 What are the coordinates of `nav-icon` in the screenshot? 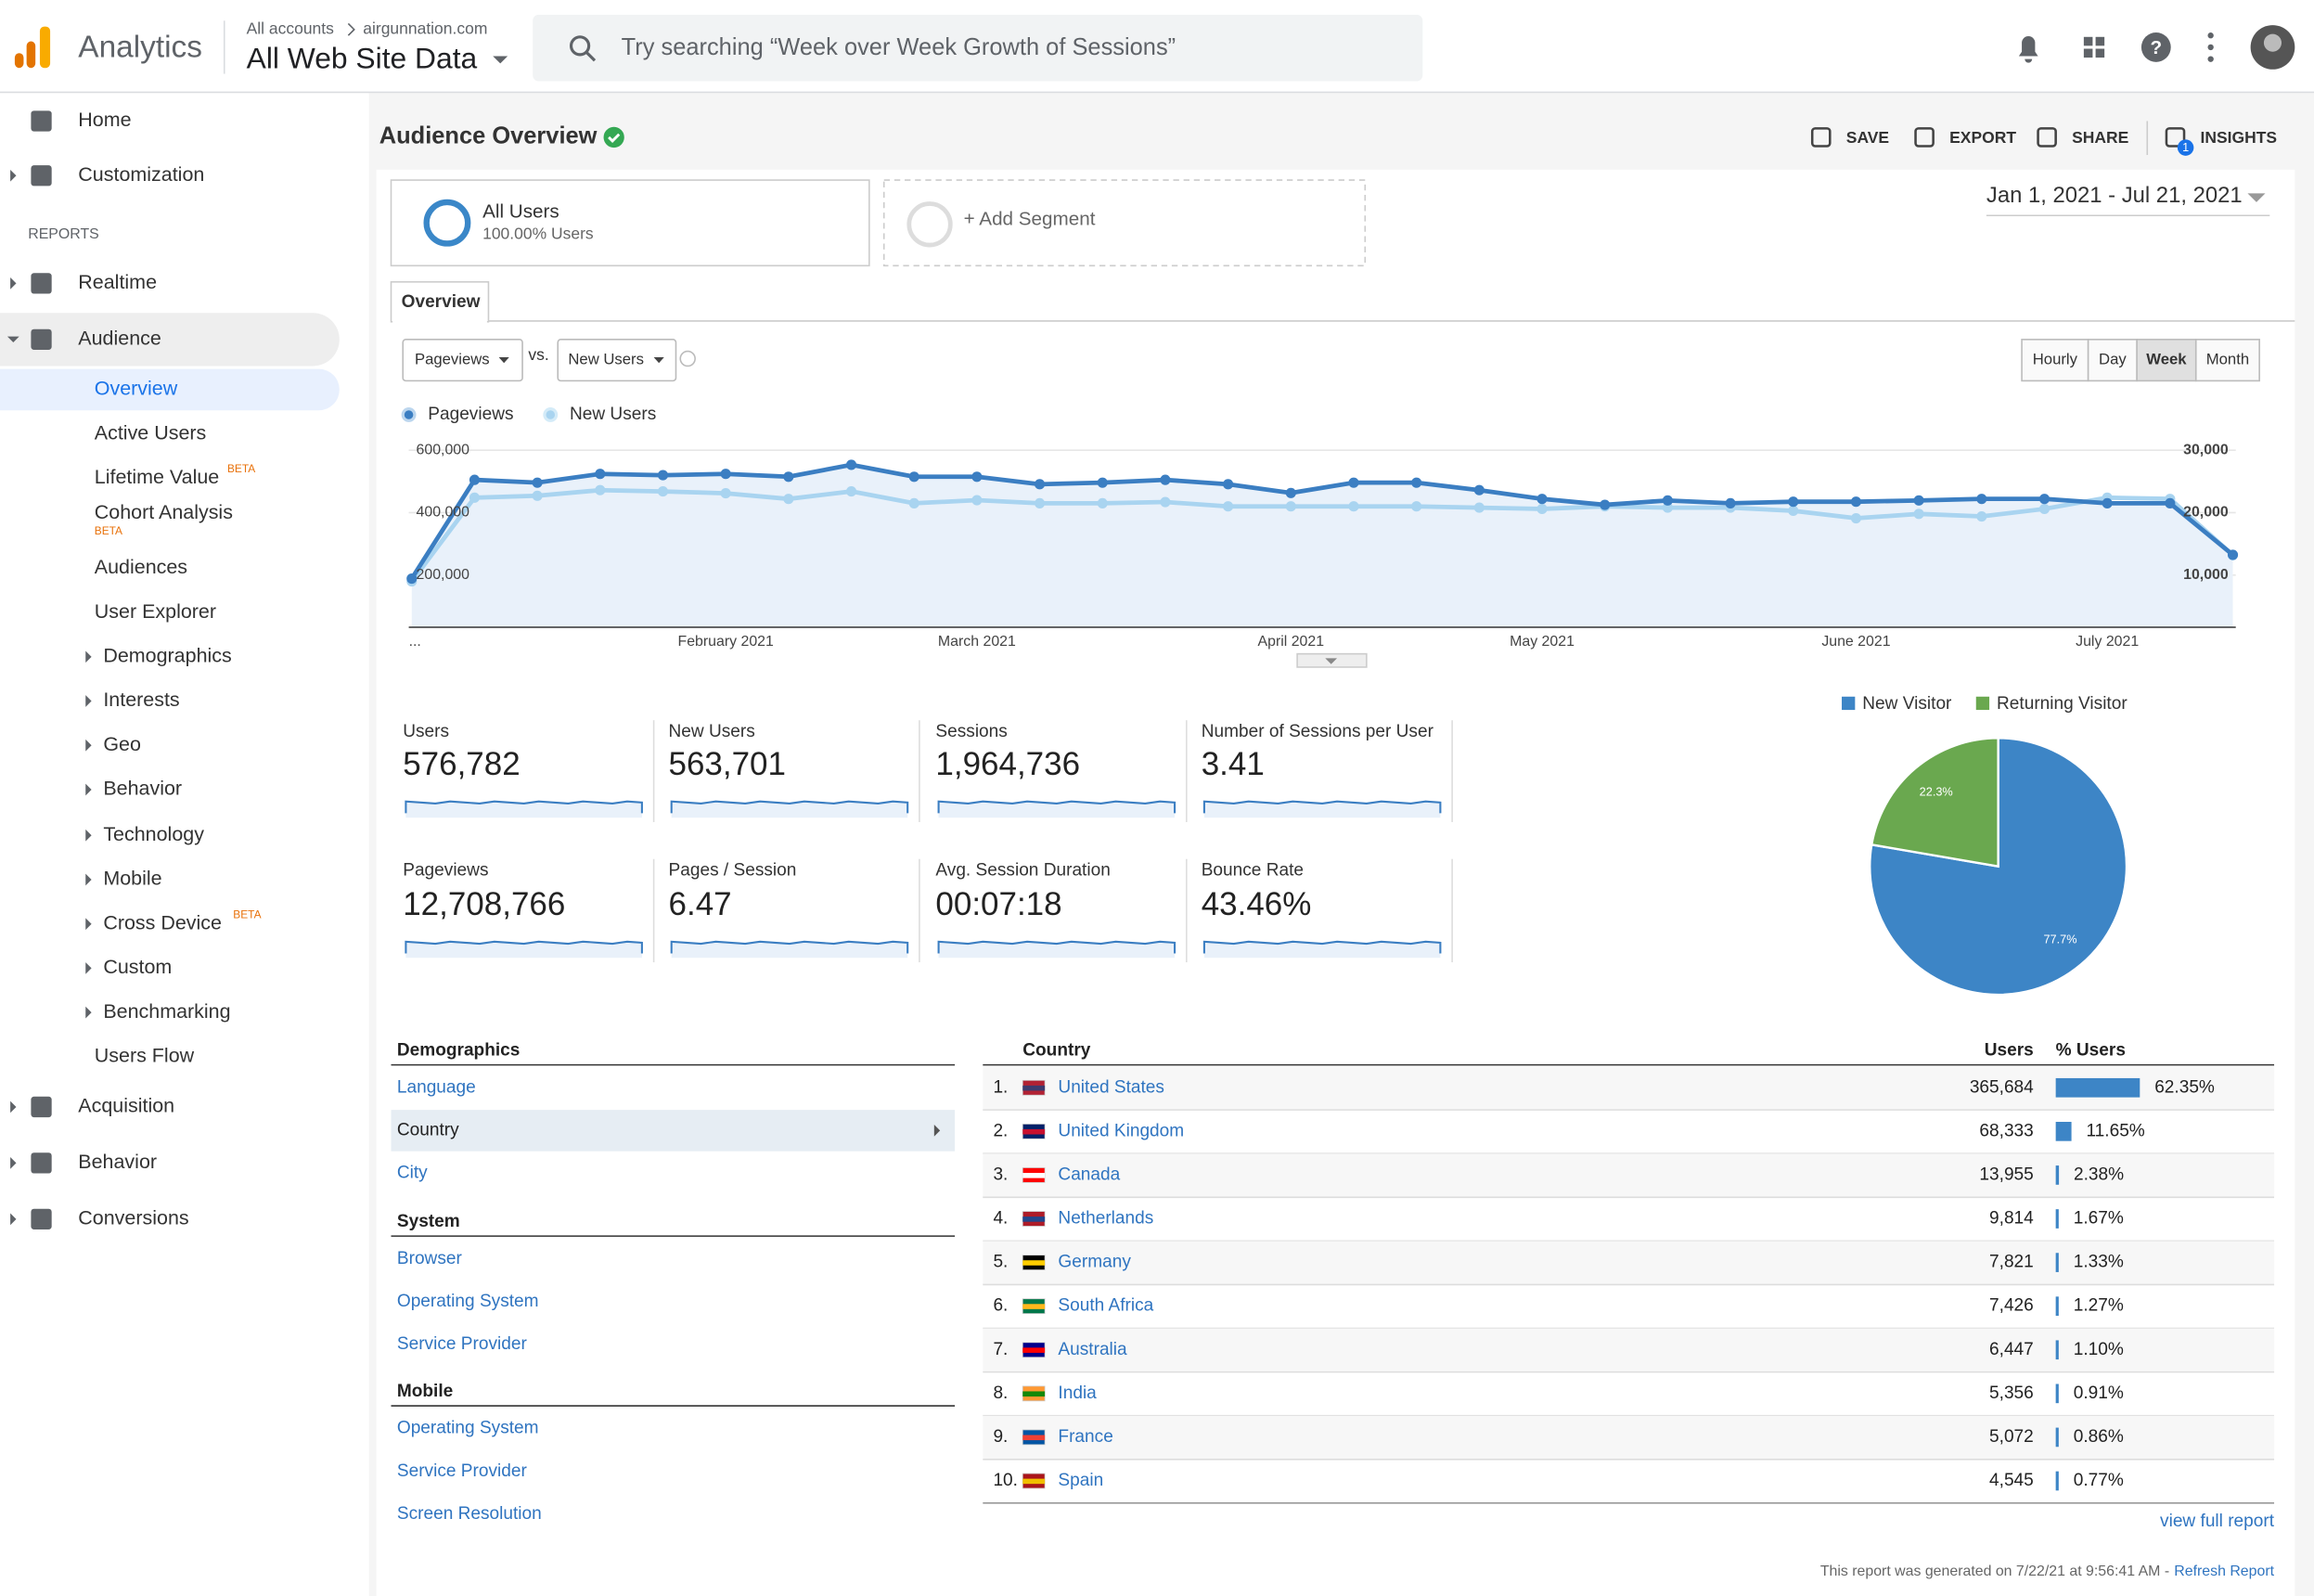 It's located at (41, 284).